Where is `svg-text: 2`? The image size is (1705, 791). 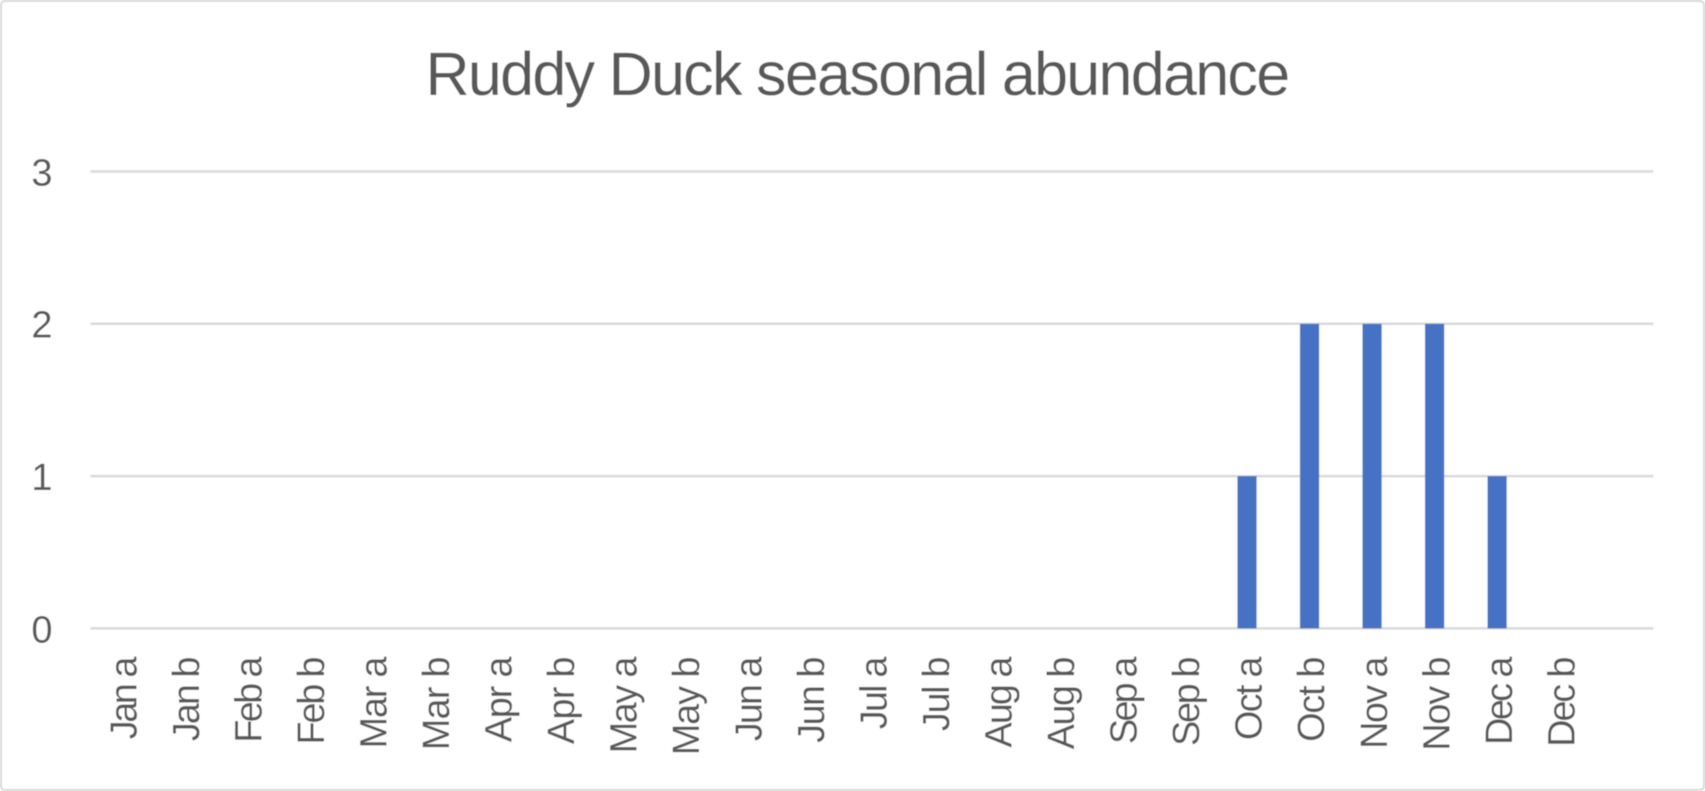 svg-text: 2 is located at coordinates (41, 326).